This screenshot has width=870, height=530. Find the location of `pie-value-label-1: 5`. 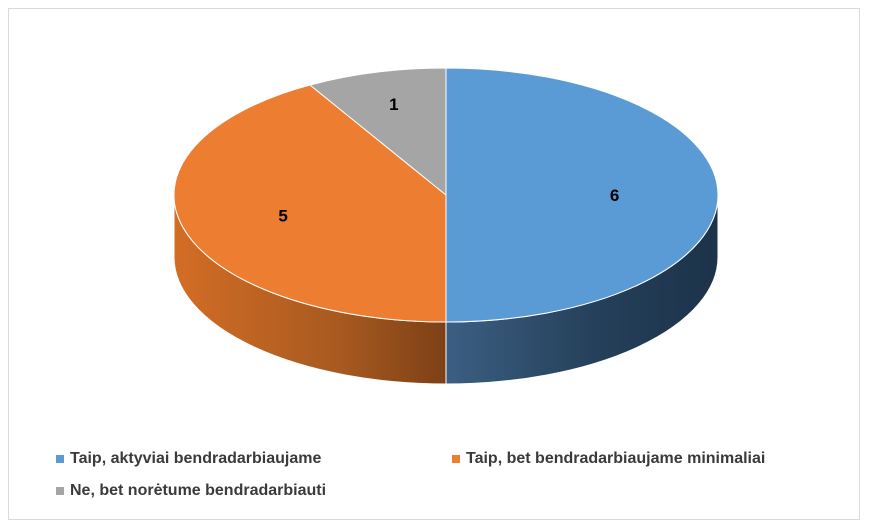

pie-value-label-1: 5 is located at coordinates (282, 215).